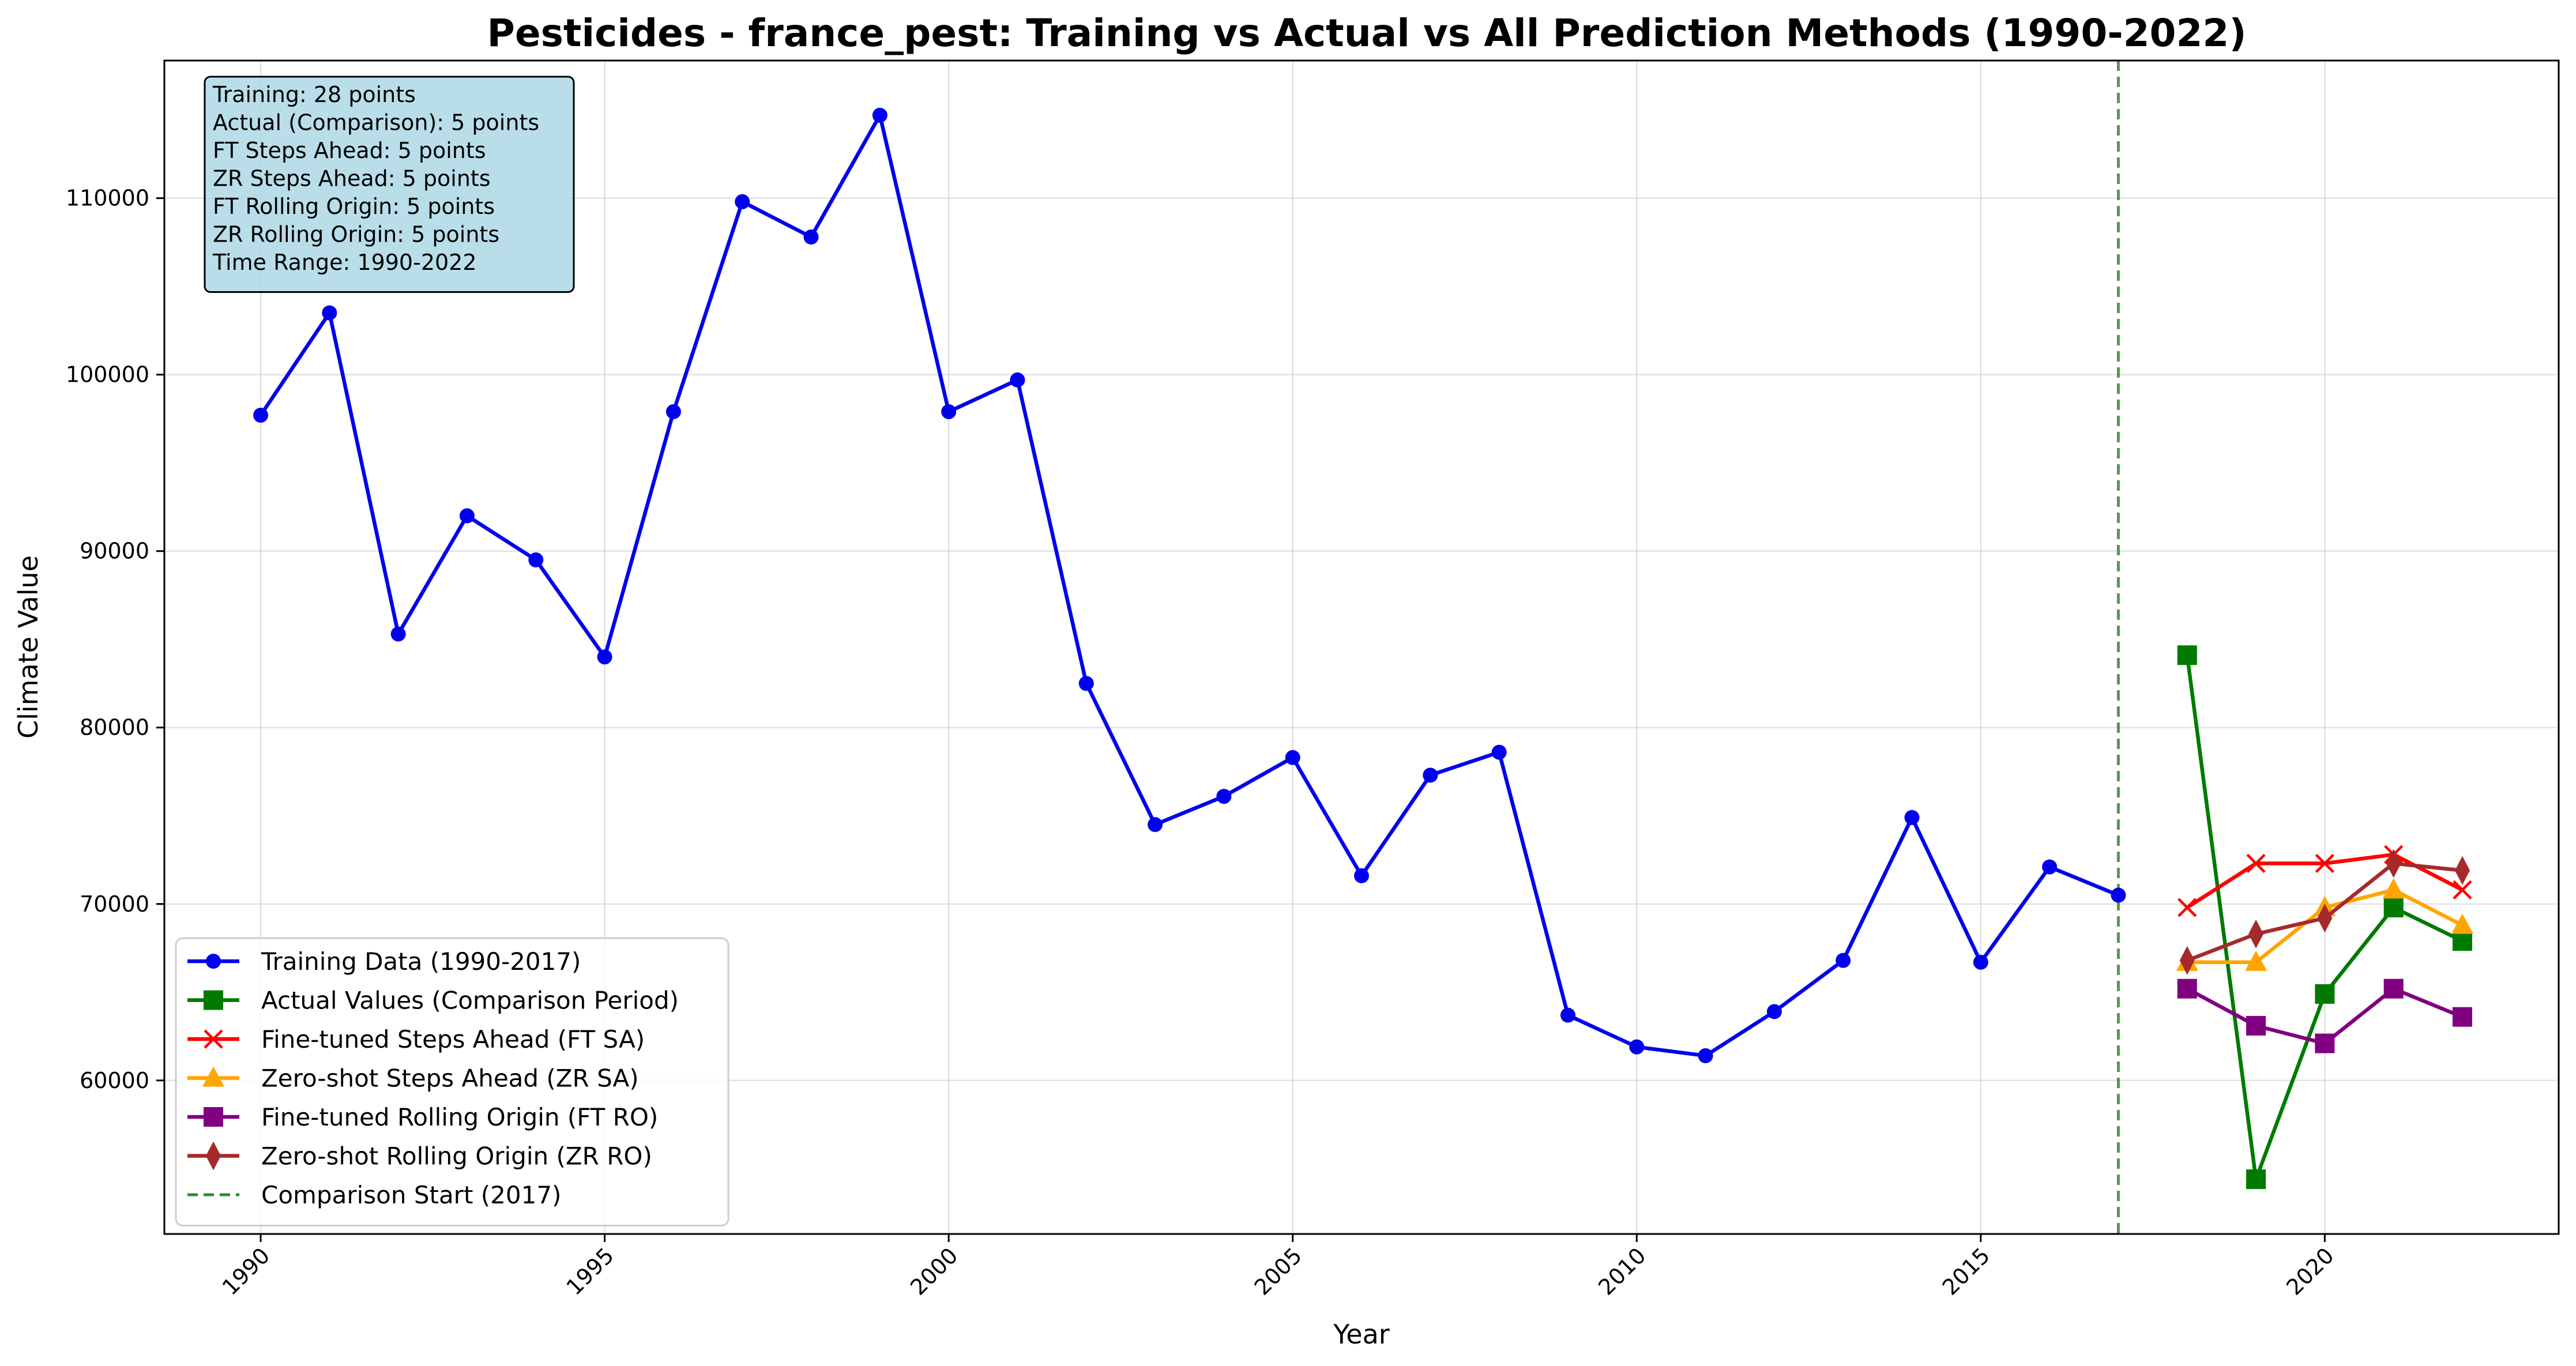 Image resolution: width=2576 pixels, height=1366 pixels. I want to click on legend-item: Training Data (1990-2017), so click(384, 961).